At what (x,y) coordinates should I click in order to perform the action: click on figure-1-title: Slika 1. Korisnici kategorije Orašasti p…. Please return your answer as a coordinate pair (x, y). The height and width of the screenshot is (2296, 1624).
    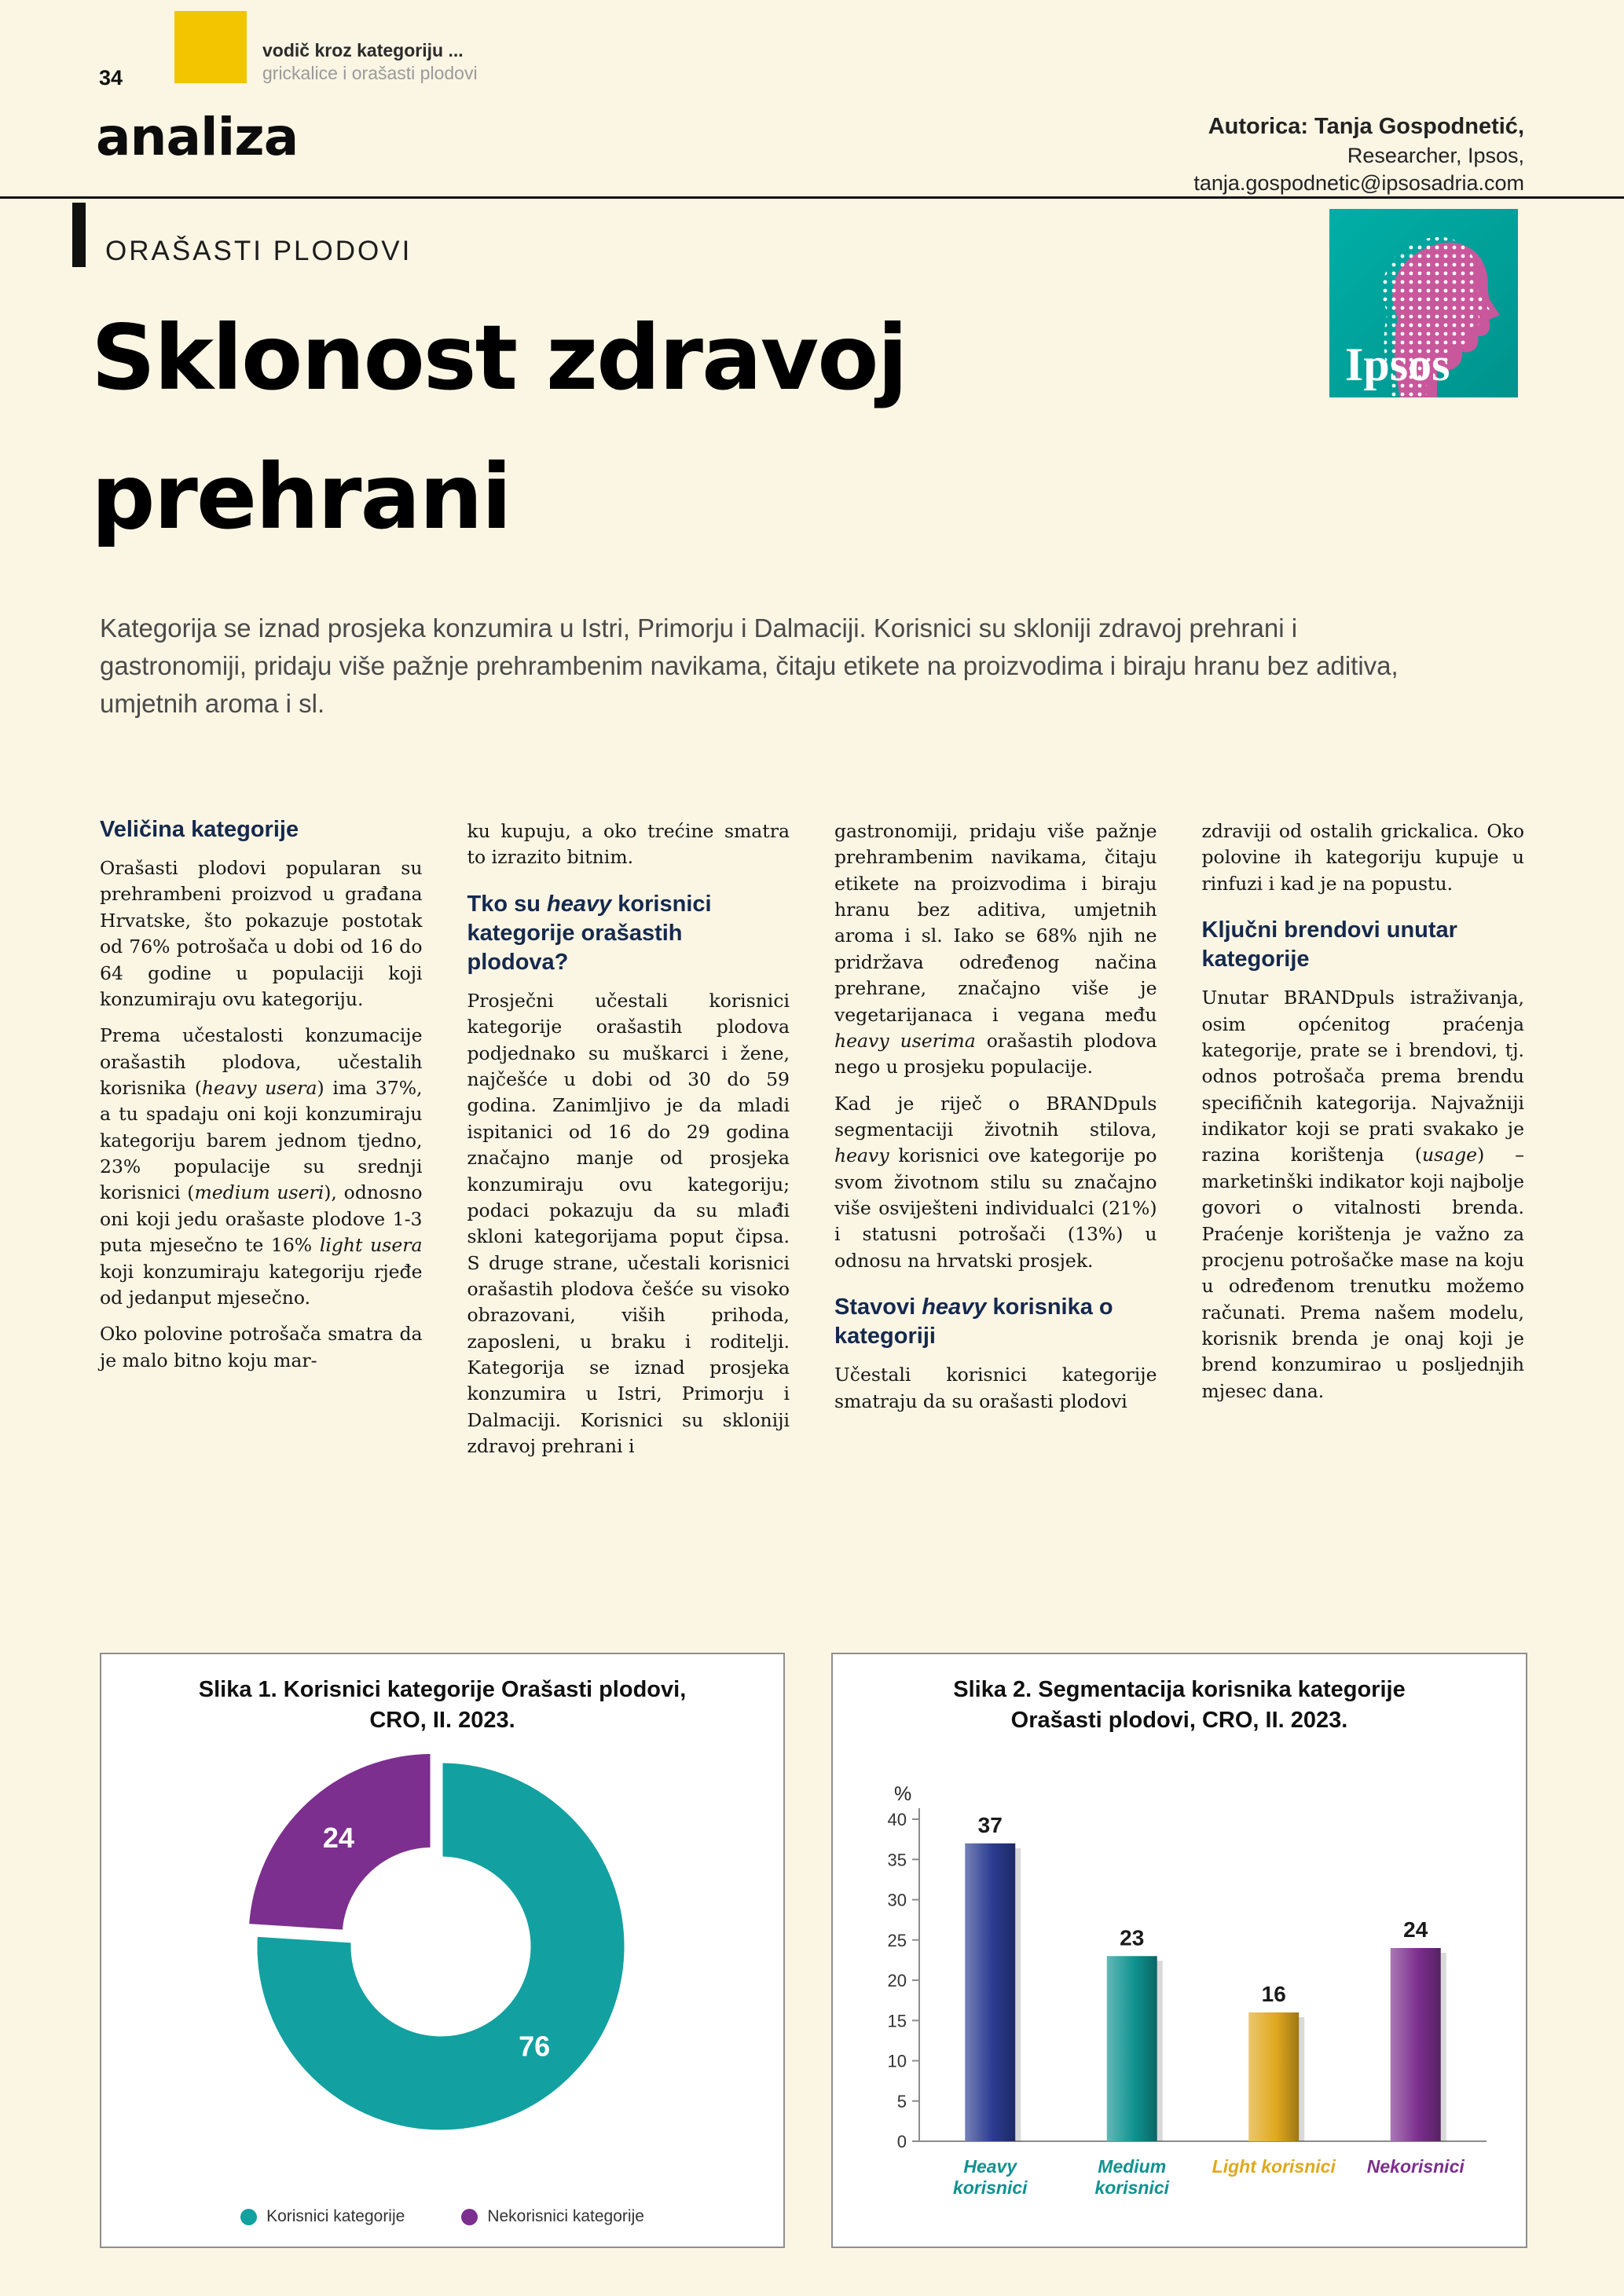
    Looking at the image, I should click on (442, 1705).